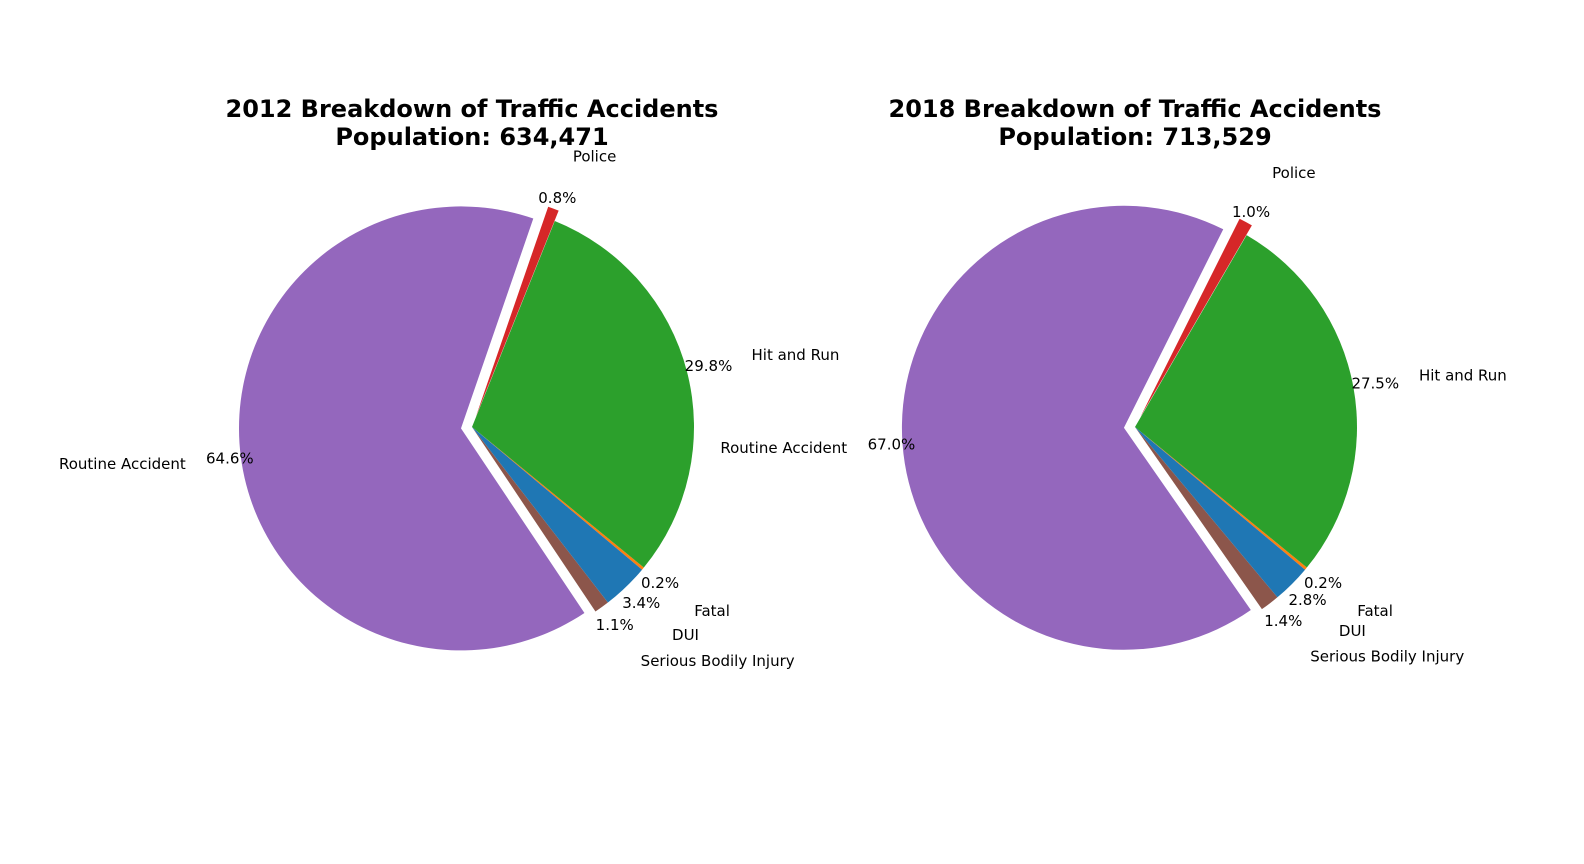 The height and width of the screenshot is (864, 1584). Describe the element at coordinates (783, 448) in the screenshot. I see `slice-label-2018-routine-accident: Routine Accident` at that location.